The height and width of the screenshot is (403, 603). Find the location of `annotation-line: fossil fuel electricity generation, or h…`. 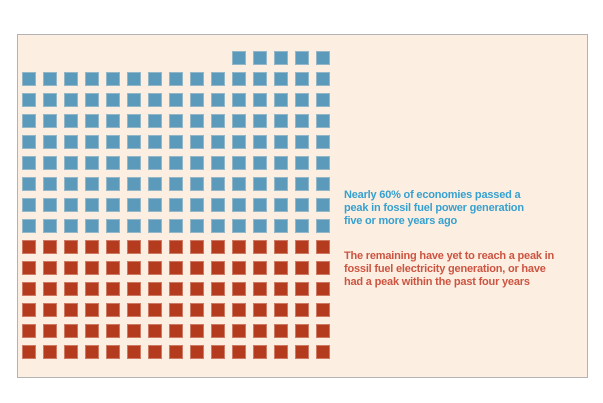

annotation-line: fossil fuel electricity generation, or h… is located at coordinates (445, 269).